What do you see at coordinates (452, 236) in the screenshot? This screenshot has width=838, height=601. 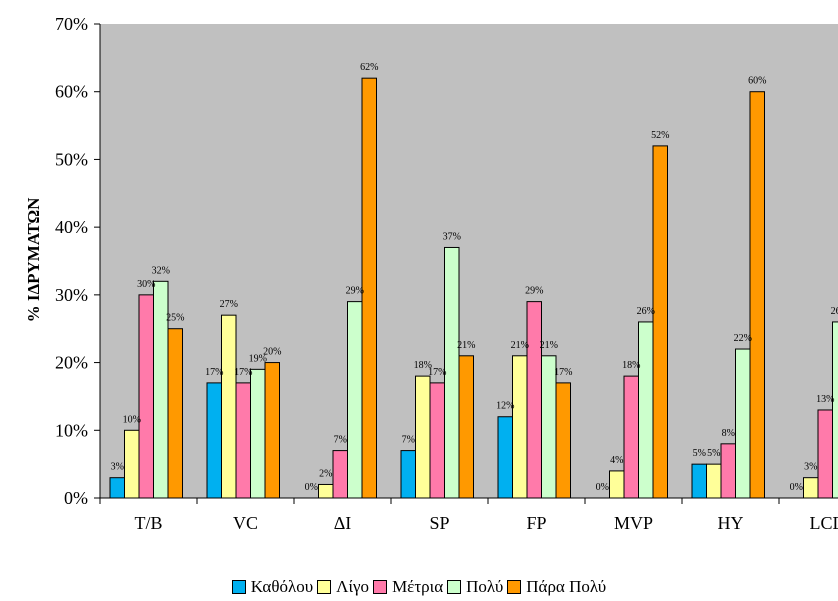 I see `data-label: 37%` at bounding box center [452, 236].